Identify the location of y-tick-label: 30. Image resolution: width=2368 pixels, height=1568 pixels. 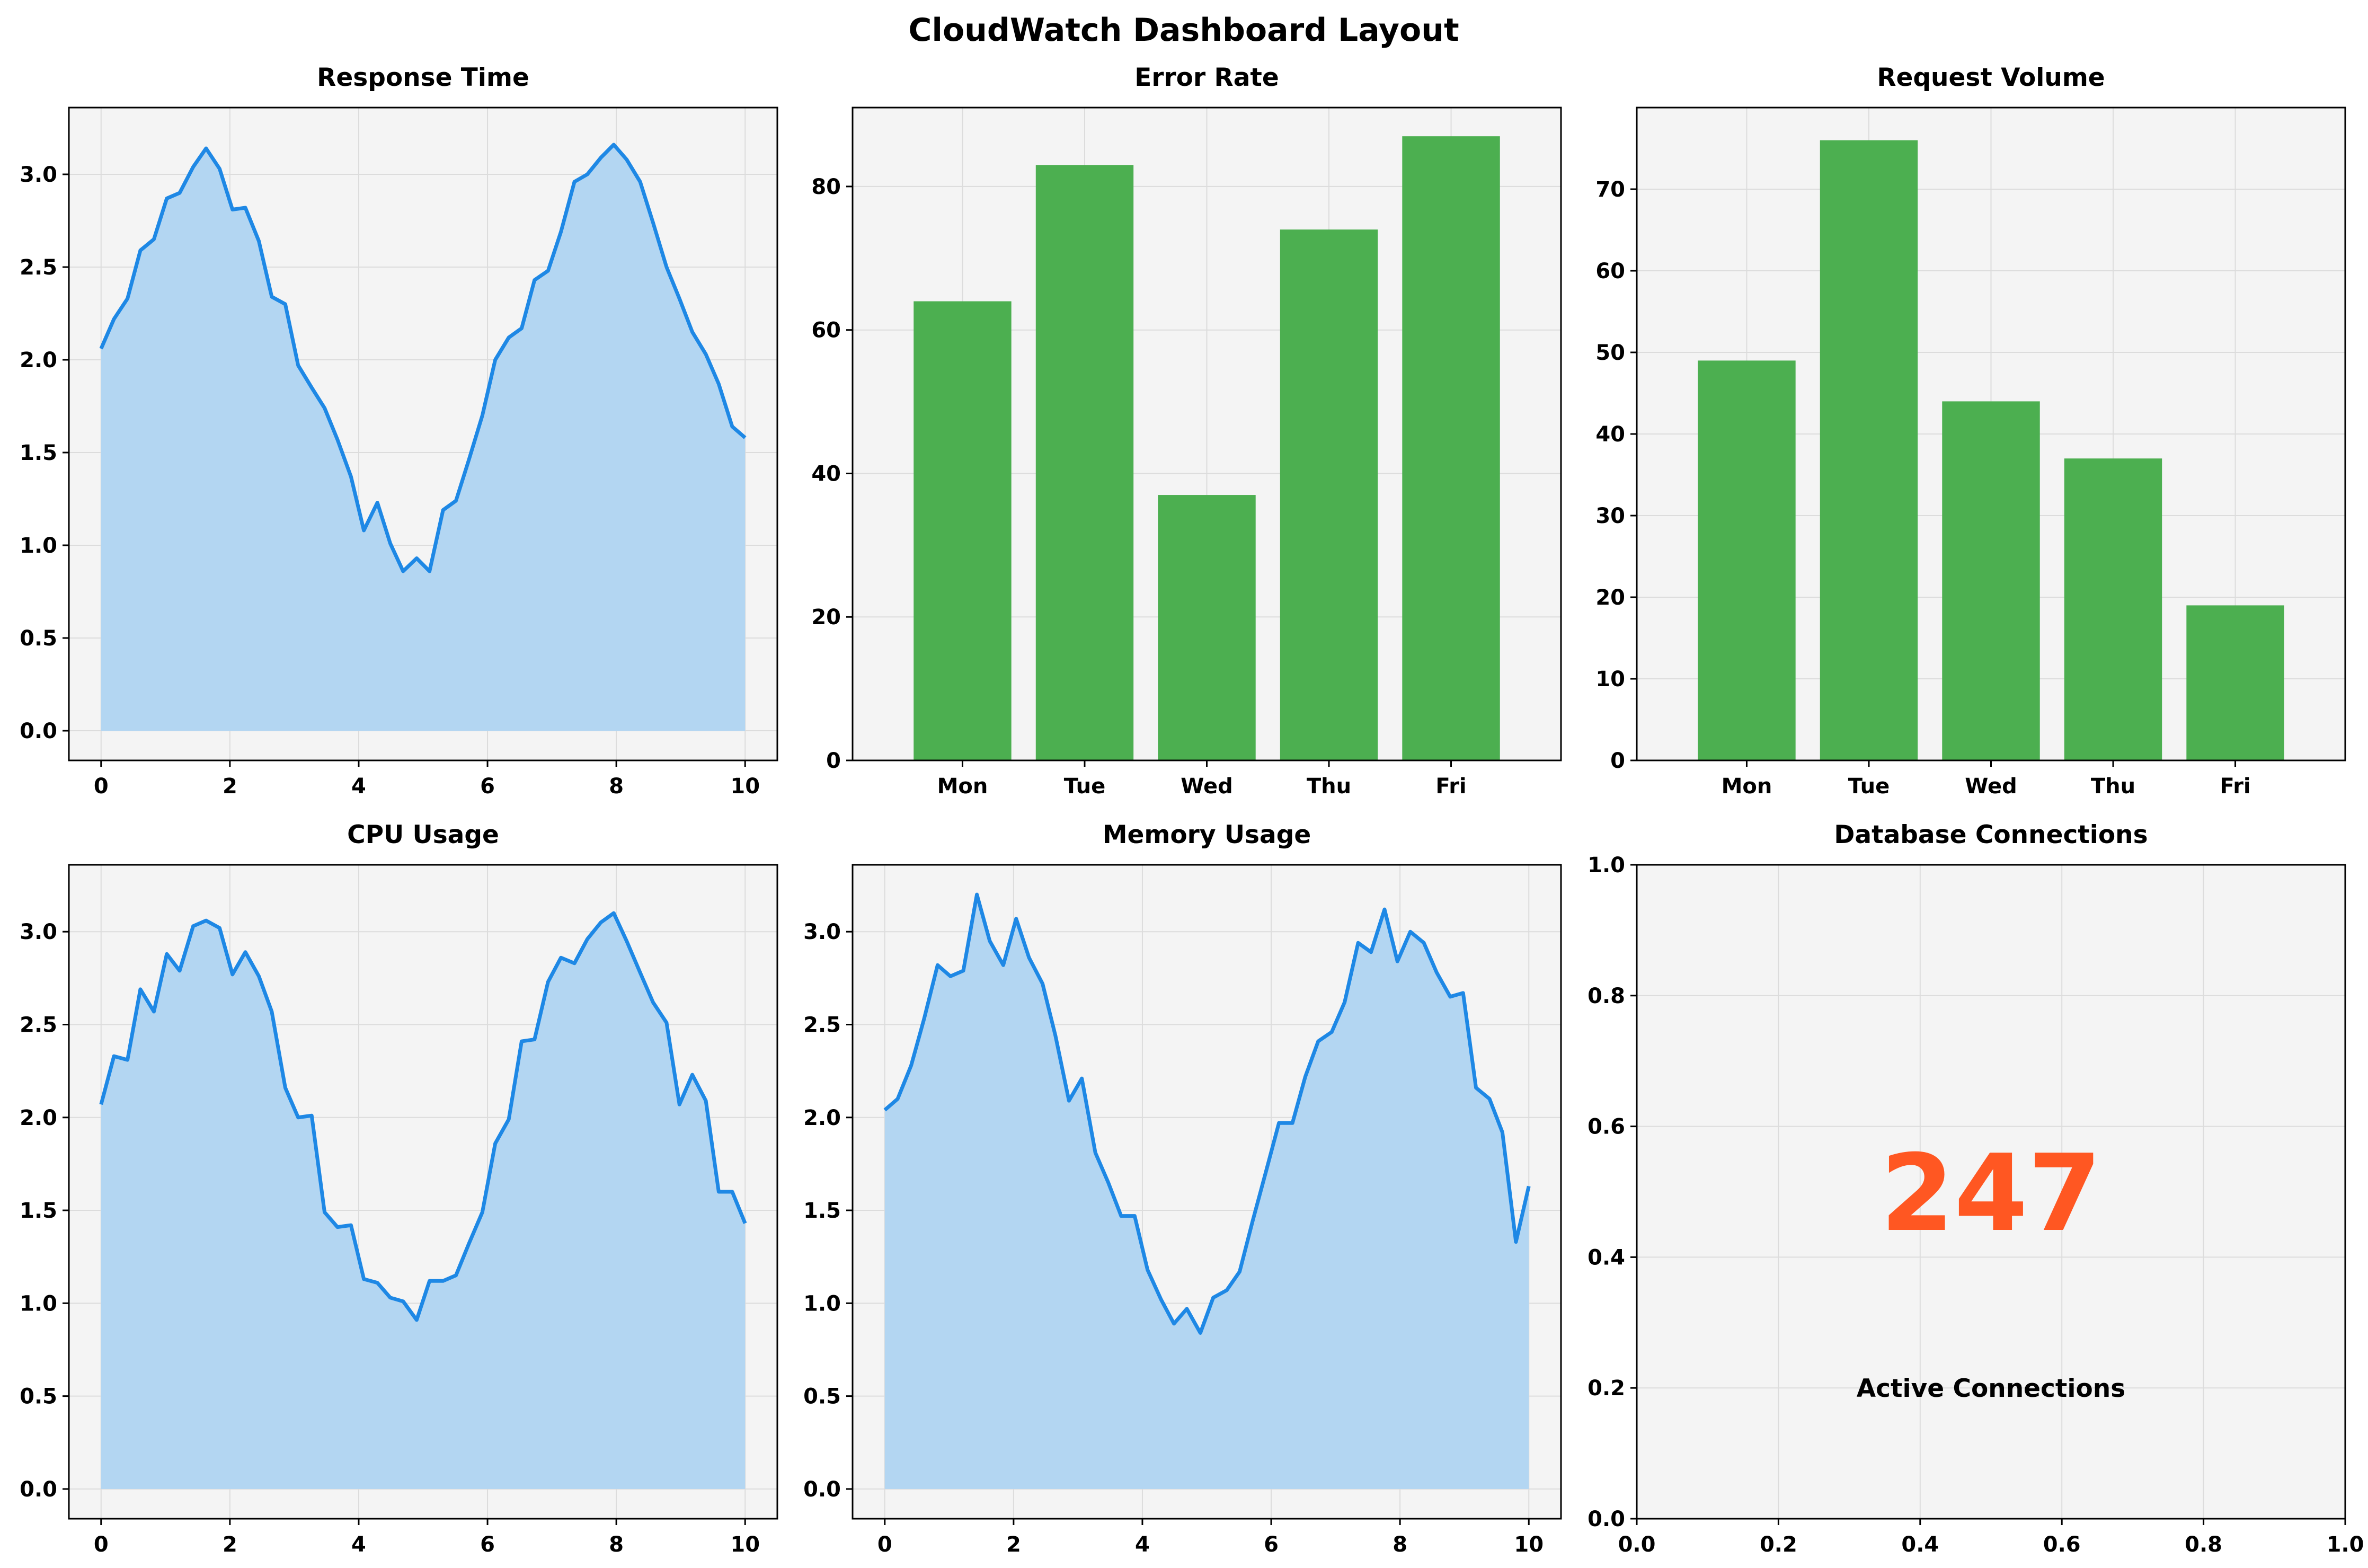
(1610, 516).